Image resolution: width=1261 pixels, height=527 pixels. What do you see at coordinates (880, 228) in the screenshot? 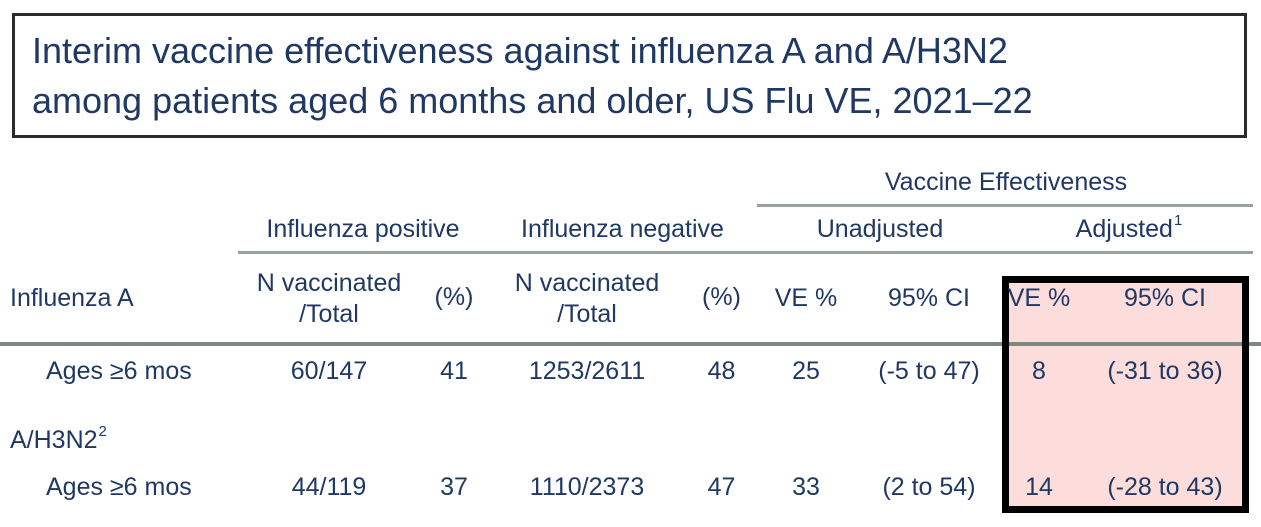
I see `unadjusted-group-header: Unadjusted` at bounding box center [880, 228].